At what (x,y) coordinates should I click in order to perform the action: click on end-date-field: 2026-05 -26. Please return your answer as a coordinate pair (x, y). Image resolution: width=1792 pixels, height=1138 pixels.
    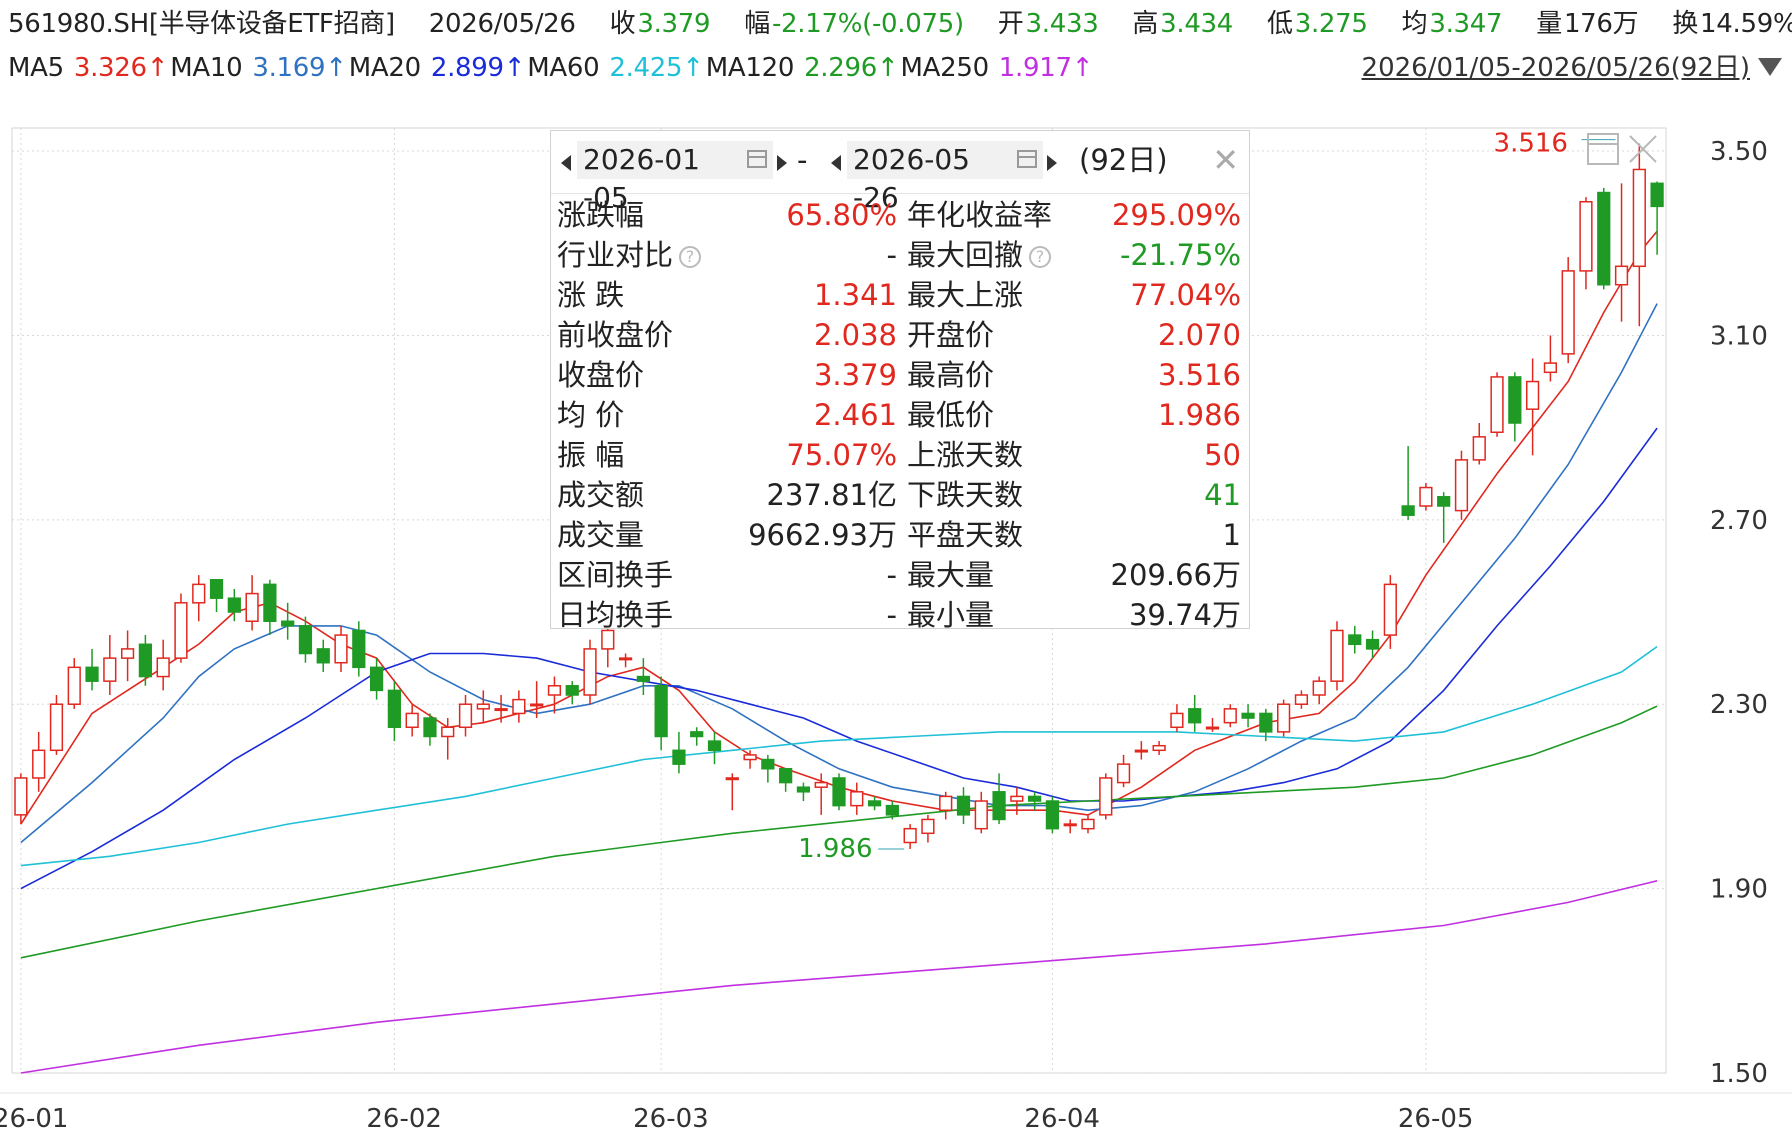
    Looking at the image, I should click on (945, 177).